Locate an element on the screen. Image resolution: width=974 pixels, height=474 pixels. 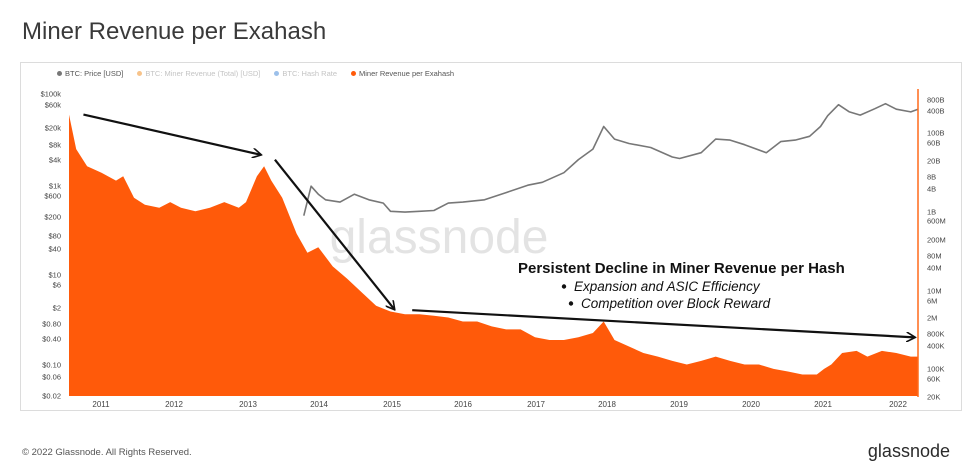
legend-item-hash-rate: BTC: Hash Rate is located at coordinates (305, 73).